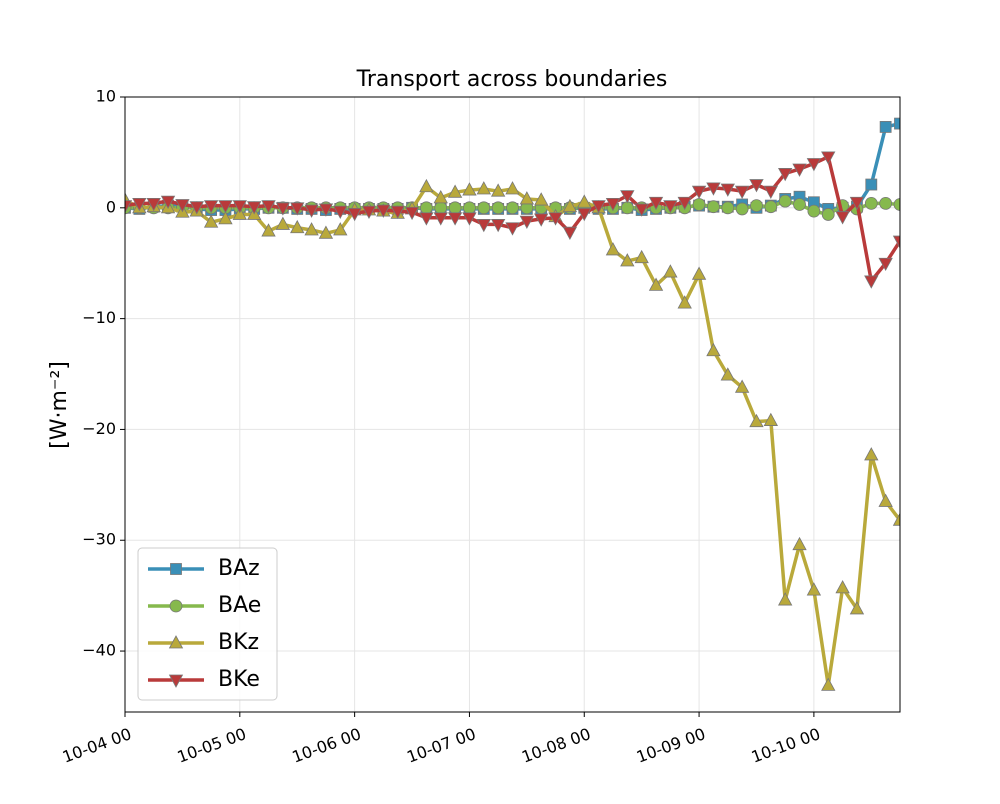 This screenshot has width=1000, height=804. I want to click on y-tick-label: −40, so click(99, 650).